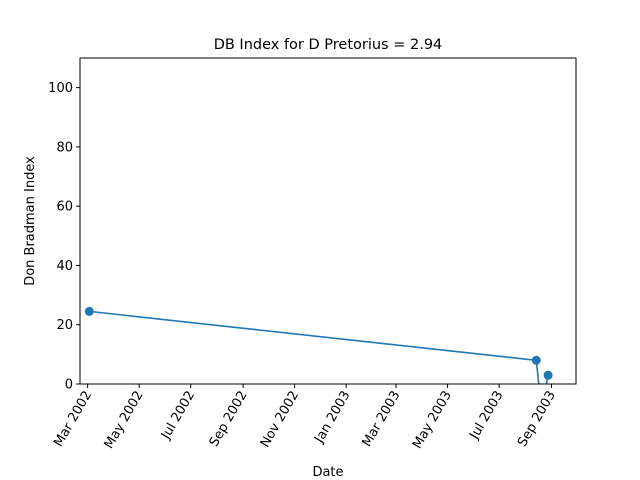  I want to click on x-axis-label: Date, so click(327, 472).